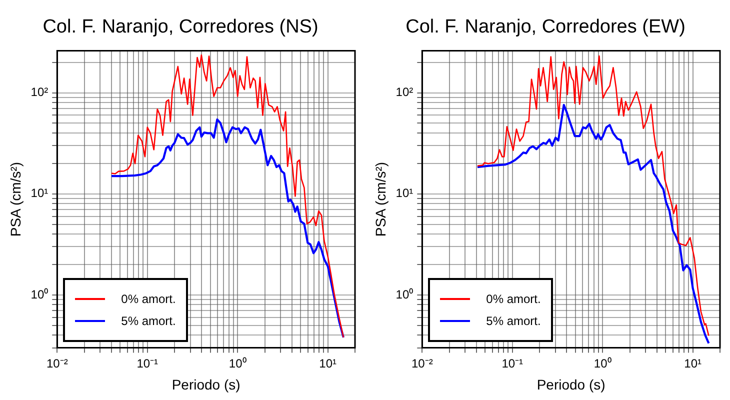 The image size is (730, 400). I want to click on chart-title: Col. F. Naranjo, Corredores (EW), so click(546, 27).